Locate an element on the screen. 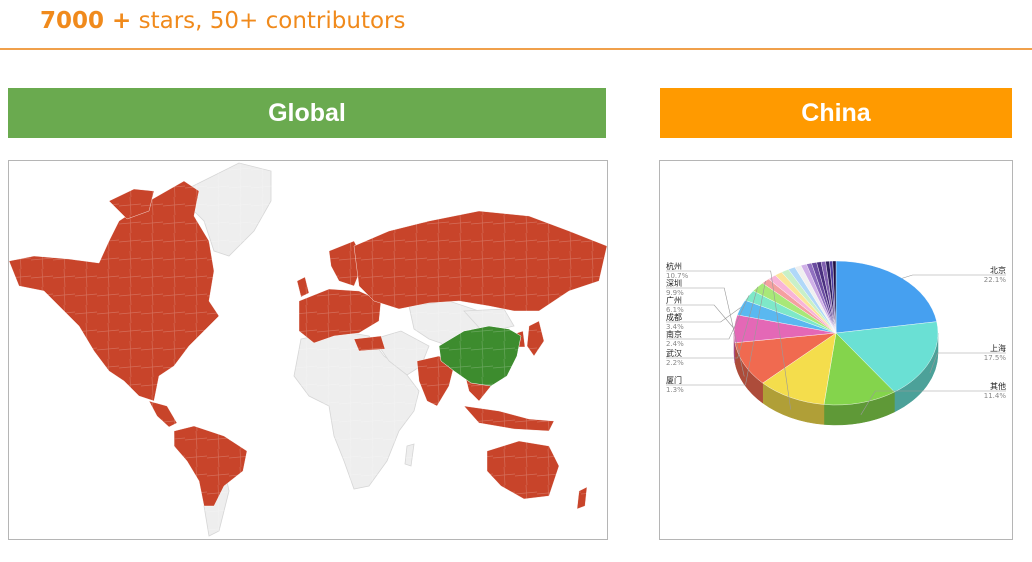  pie-pct-3: 10.7% is located at coordinates (677, 276).